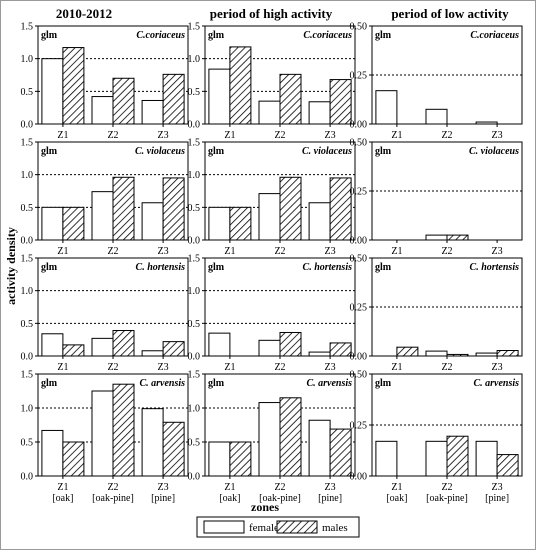  What do you see at coordinates (272, 81) in the screenshot?
I see `panel-2: 0.0 0.5 1.0 1.5 Z1 Z2 Z3 glm C.coriaceus` at bounding box center [272, 81].